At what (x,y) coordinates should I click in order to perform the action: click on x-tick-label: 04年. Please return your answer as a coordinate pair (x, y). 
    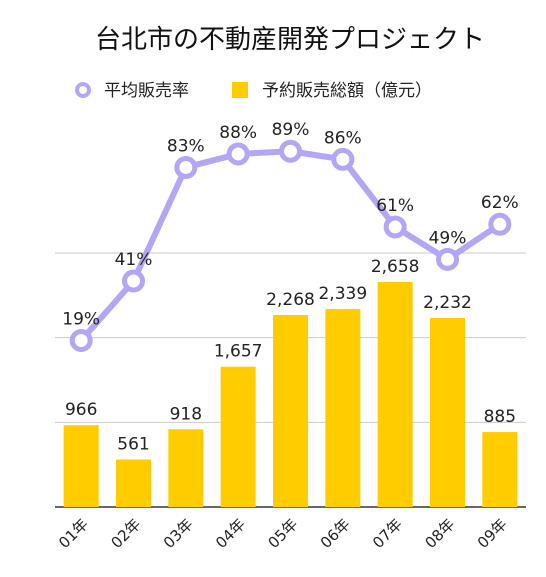
    Looking at the image, I should click on (230, 533).